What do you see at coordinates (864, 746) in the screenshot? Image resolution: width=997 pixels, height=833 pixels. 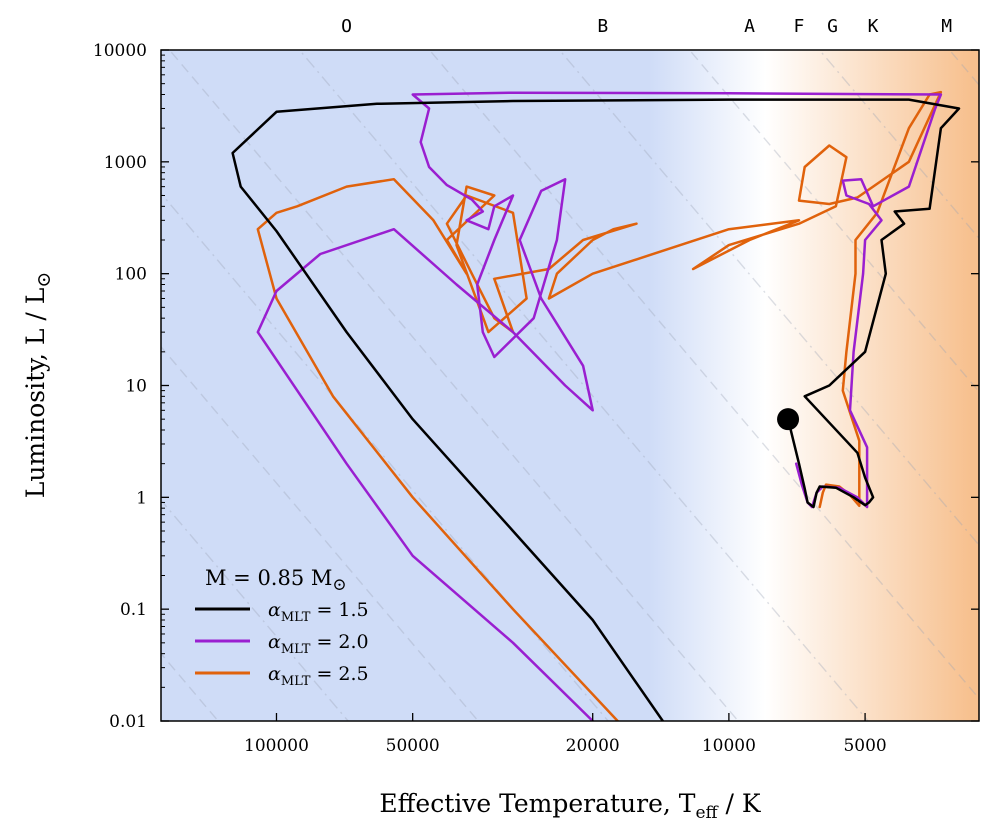 I see `x-tick-label: 5000` at bounding box center [864, 746].